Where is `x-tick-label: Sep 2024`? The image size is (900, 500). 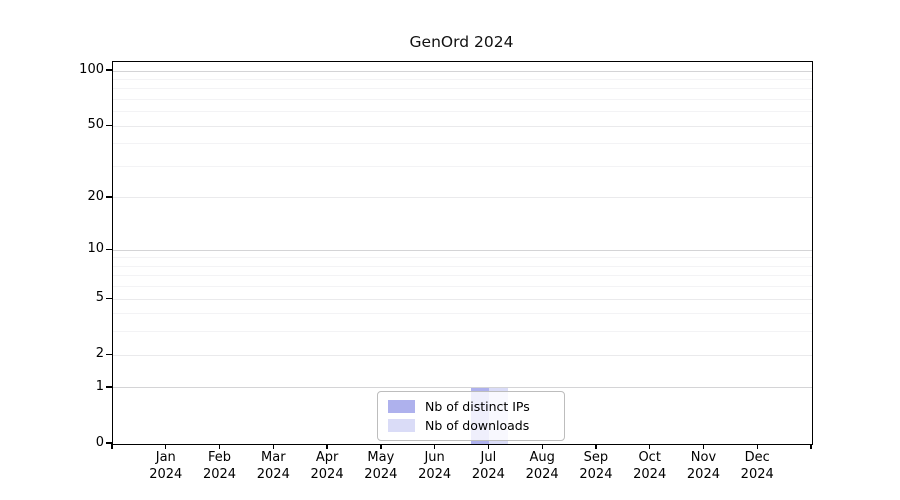 x-tick-label: Sep 2024 is located at coordinates (596, 466).